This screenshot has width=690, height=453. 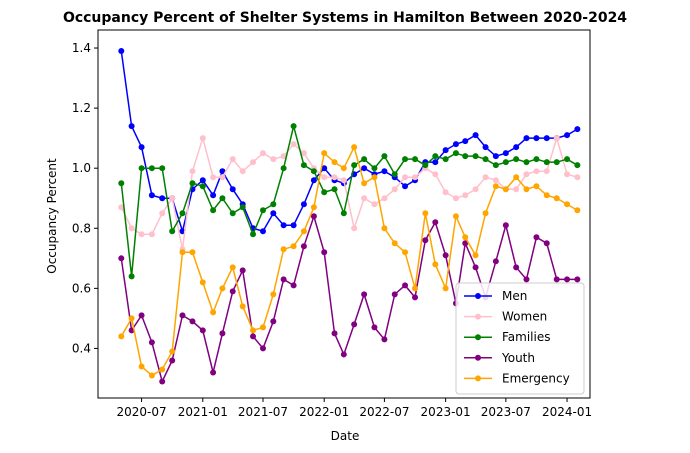 What do you see at coordinates (384, 412) in the screenshot?
I see `x-tick-label: 2022-07` at bounding box center [384, 412].